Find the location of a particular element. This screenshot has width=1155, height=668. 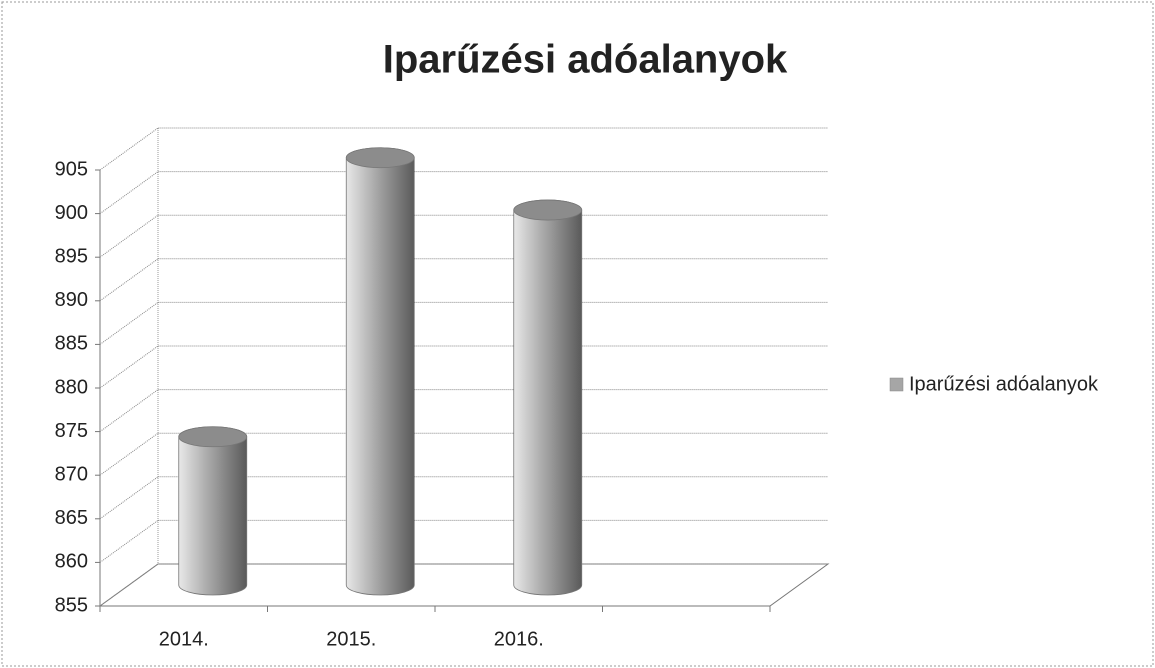

legend-label: Iparűzési adóalanyok is located at coordinates (1004, 384).